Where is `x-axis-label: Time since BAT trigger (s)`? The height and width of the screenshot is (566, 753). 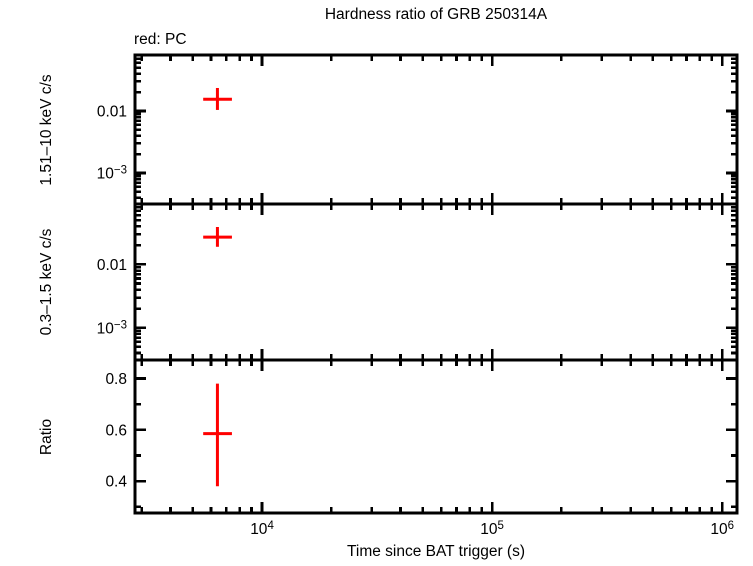
x-axis-label: Time since BAT trigger (s) is located at coordinates (435, 551).